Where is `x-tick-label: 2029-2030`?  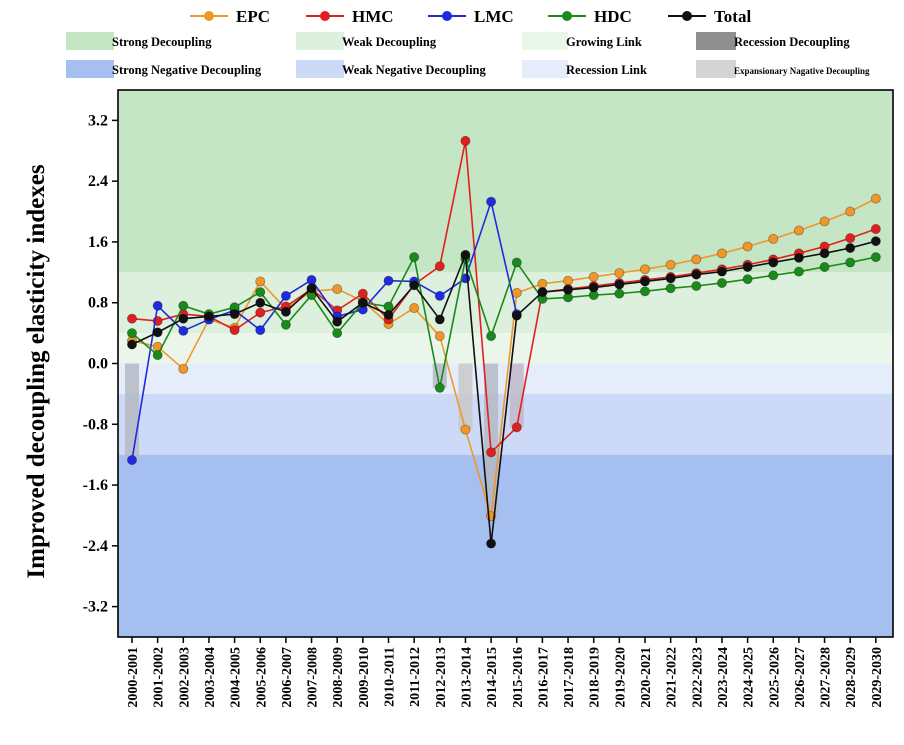 x-tick-label: 2029-2030 is located at coordinates (877, 677).